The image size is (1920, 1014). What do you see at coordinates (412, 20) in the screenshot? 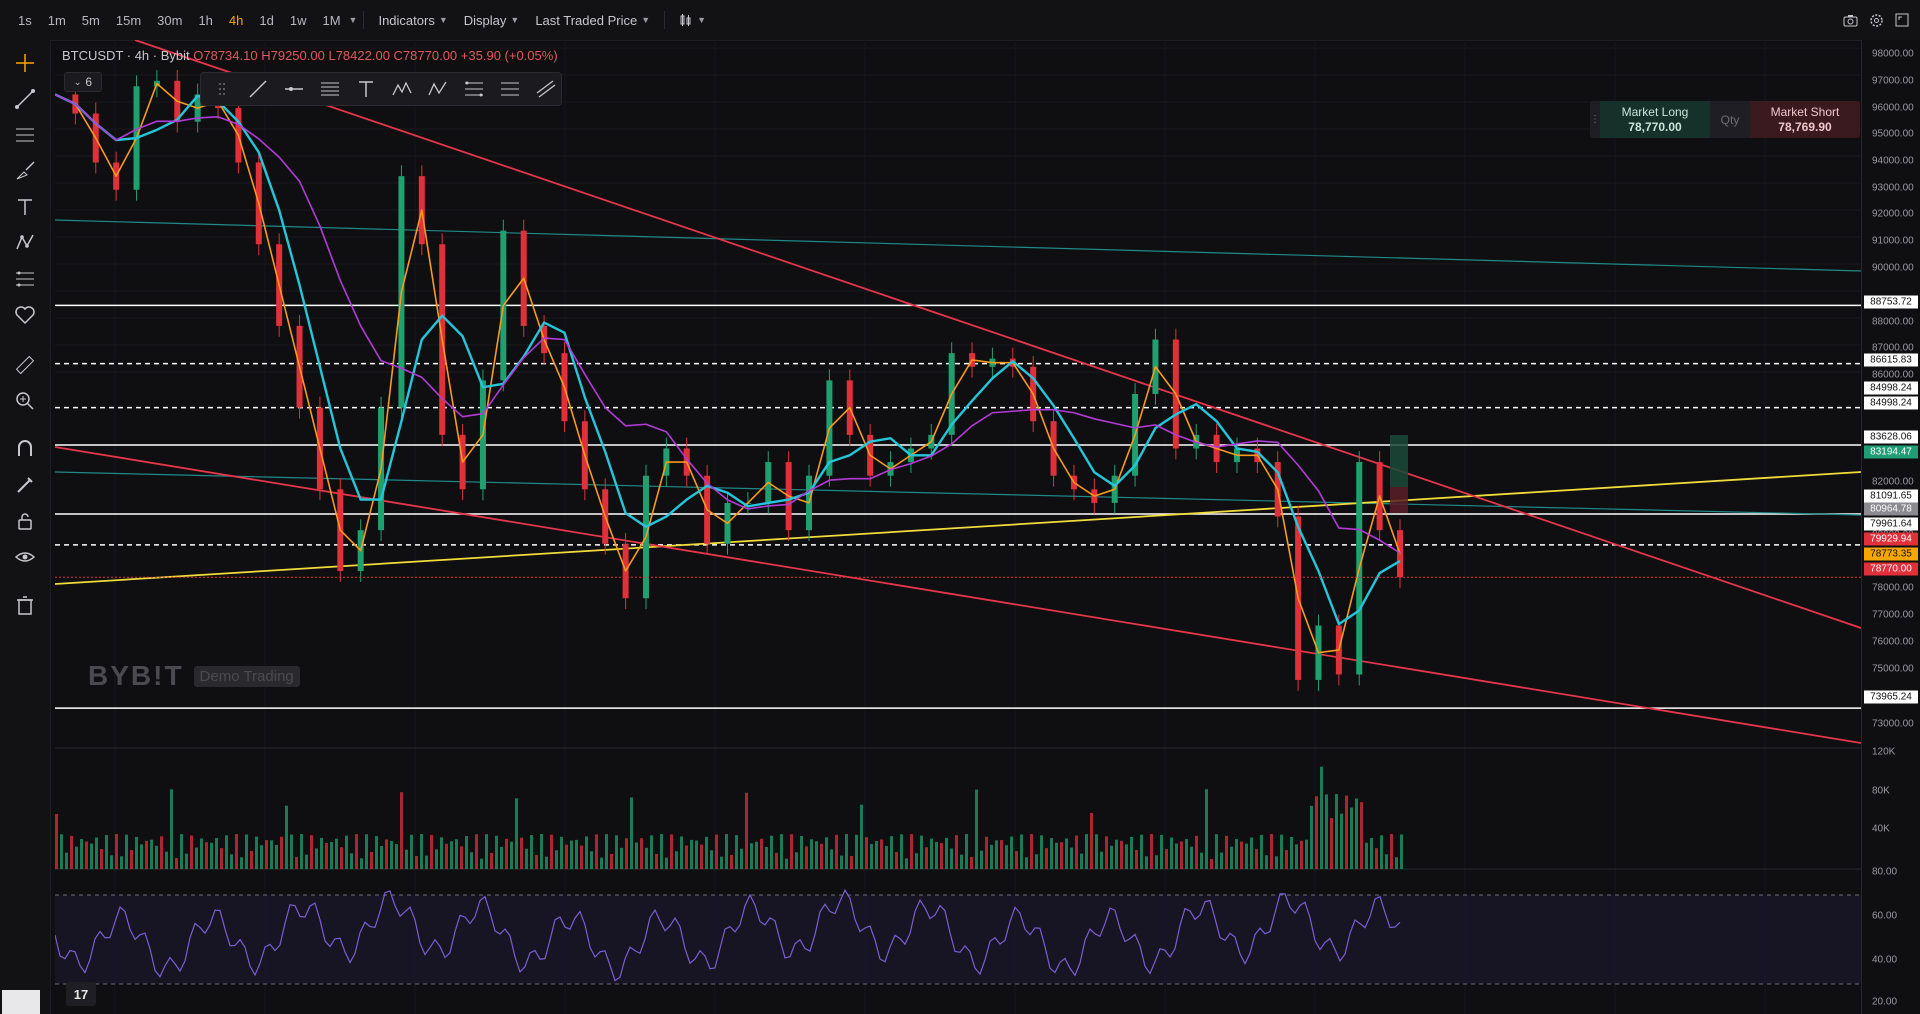
I see `indicators-menu: Indicators ▼` at bounding box center [412, 20].